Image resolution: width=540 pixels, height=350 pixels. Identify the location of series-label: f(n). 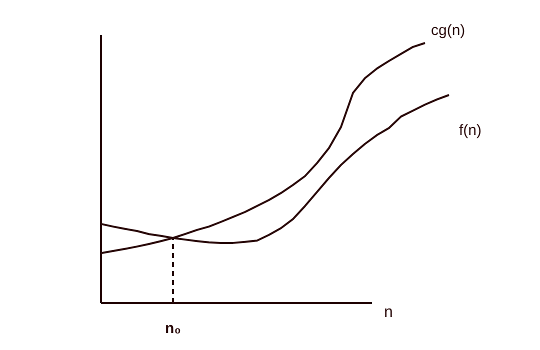
(470, 130).